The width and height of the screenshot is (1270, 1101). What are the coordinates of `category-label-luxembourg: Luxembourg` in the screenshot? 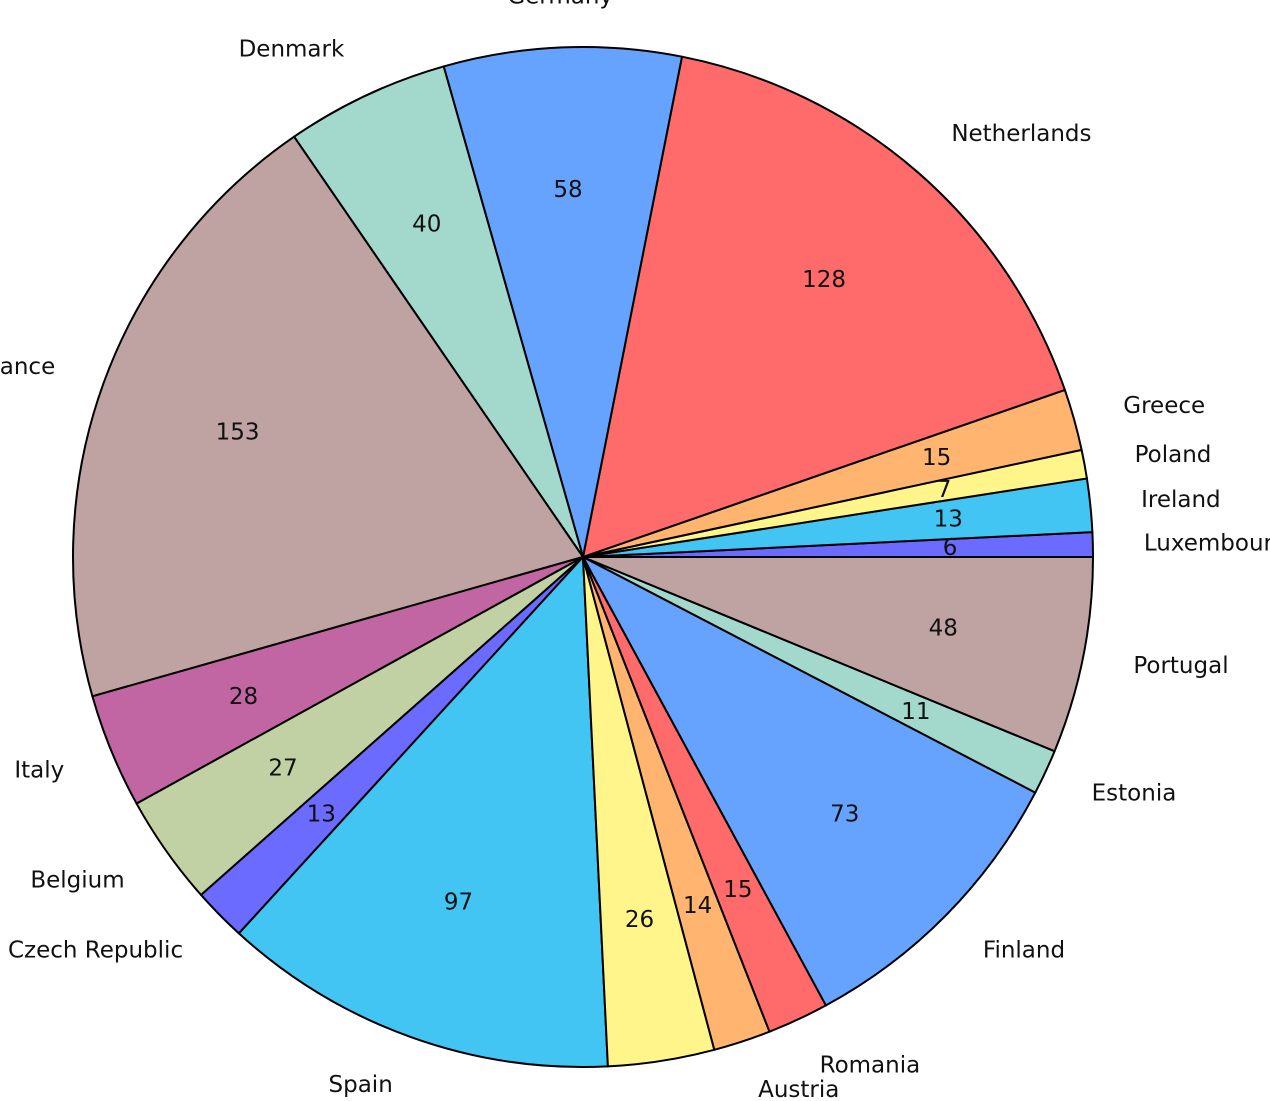 It's located at (1207, 543).